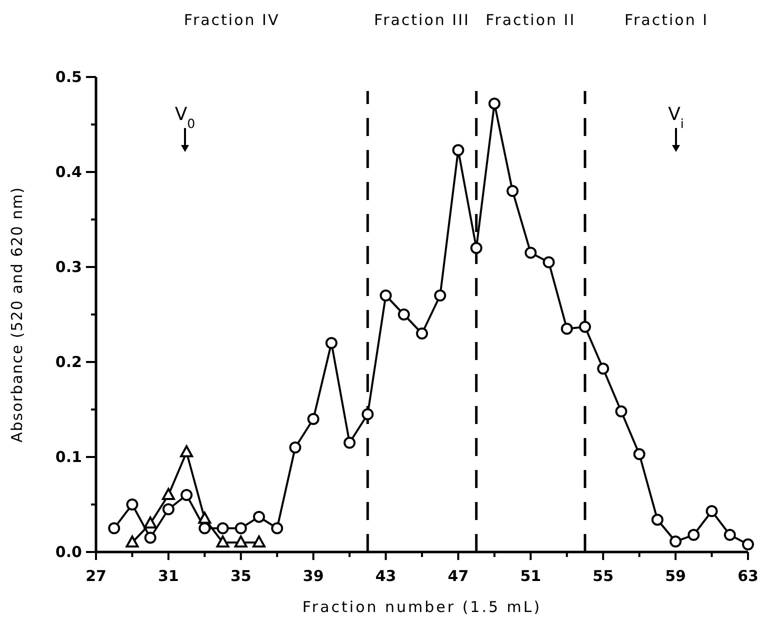 This screenshot has width=765, height=626. Describe the element at coordinates (96, 576) in the screenshot. I see `x-tick-label: 27` at that location.